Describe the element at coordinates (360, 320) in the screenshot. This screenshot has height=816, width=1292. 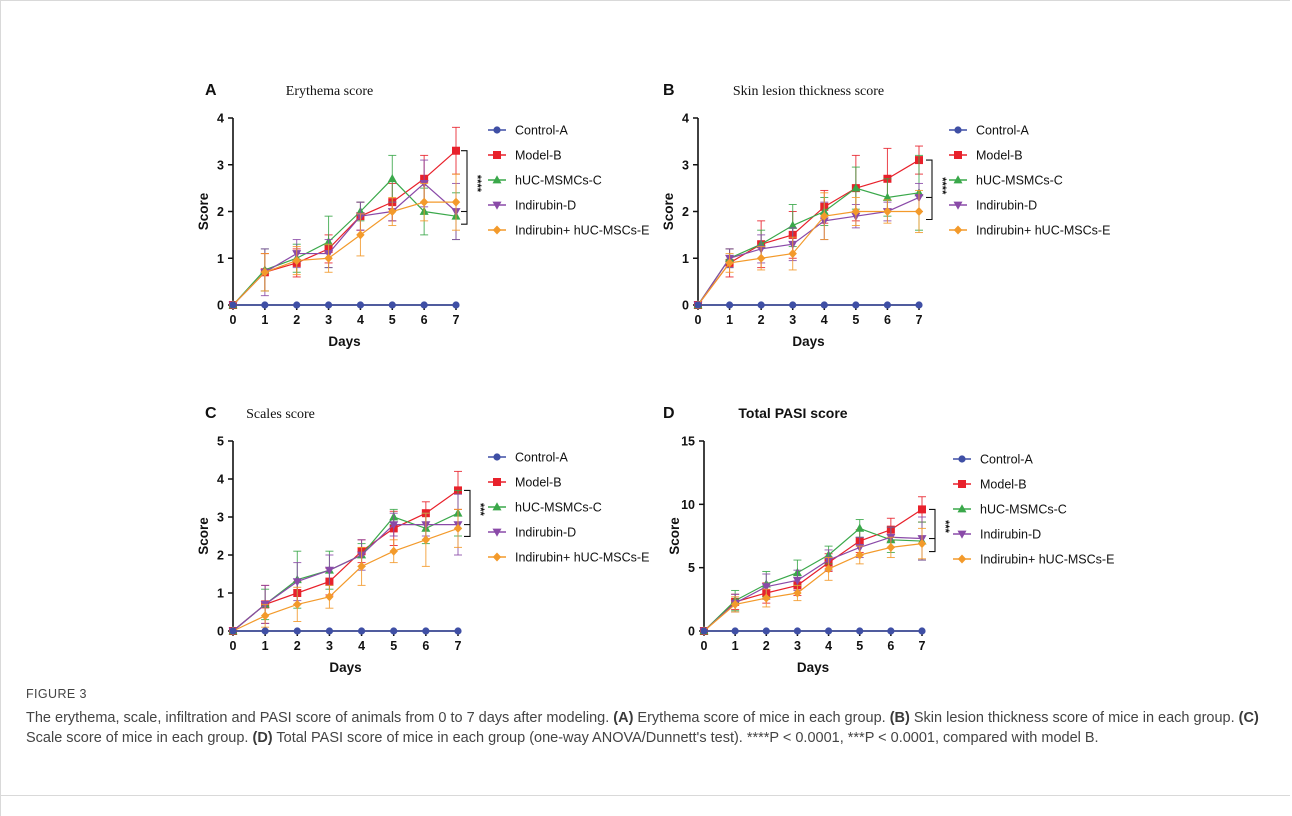
I see `x-tick-label-a: 4` at that location.